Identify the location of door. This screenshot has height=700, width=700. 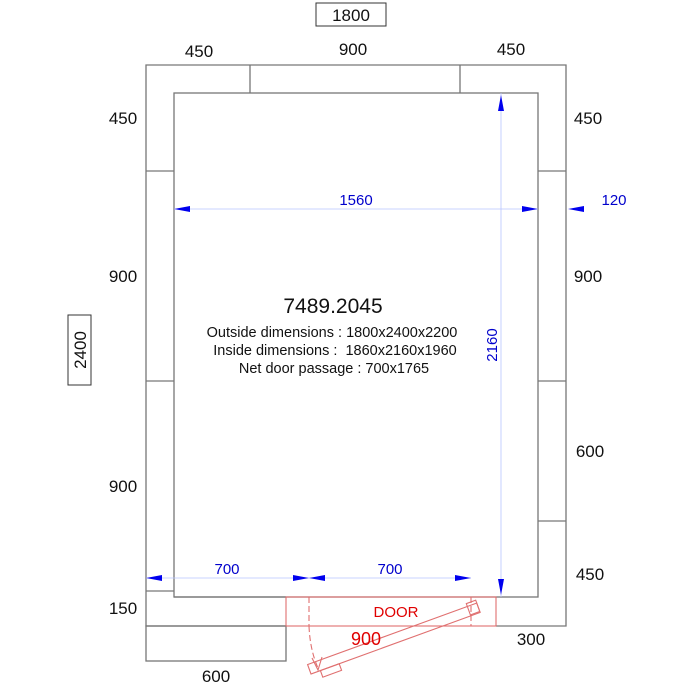
(391, 637).